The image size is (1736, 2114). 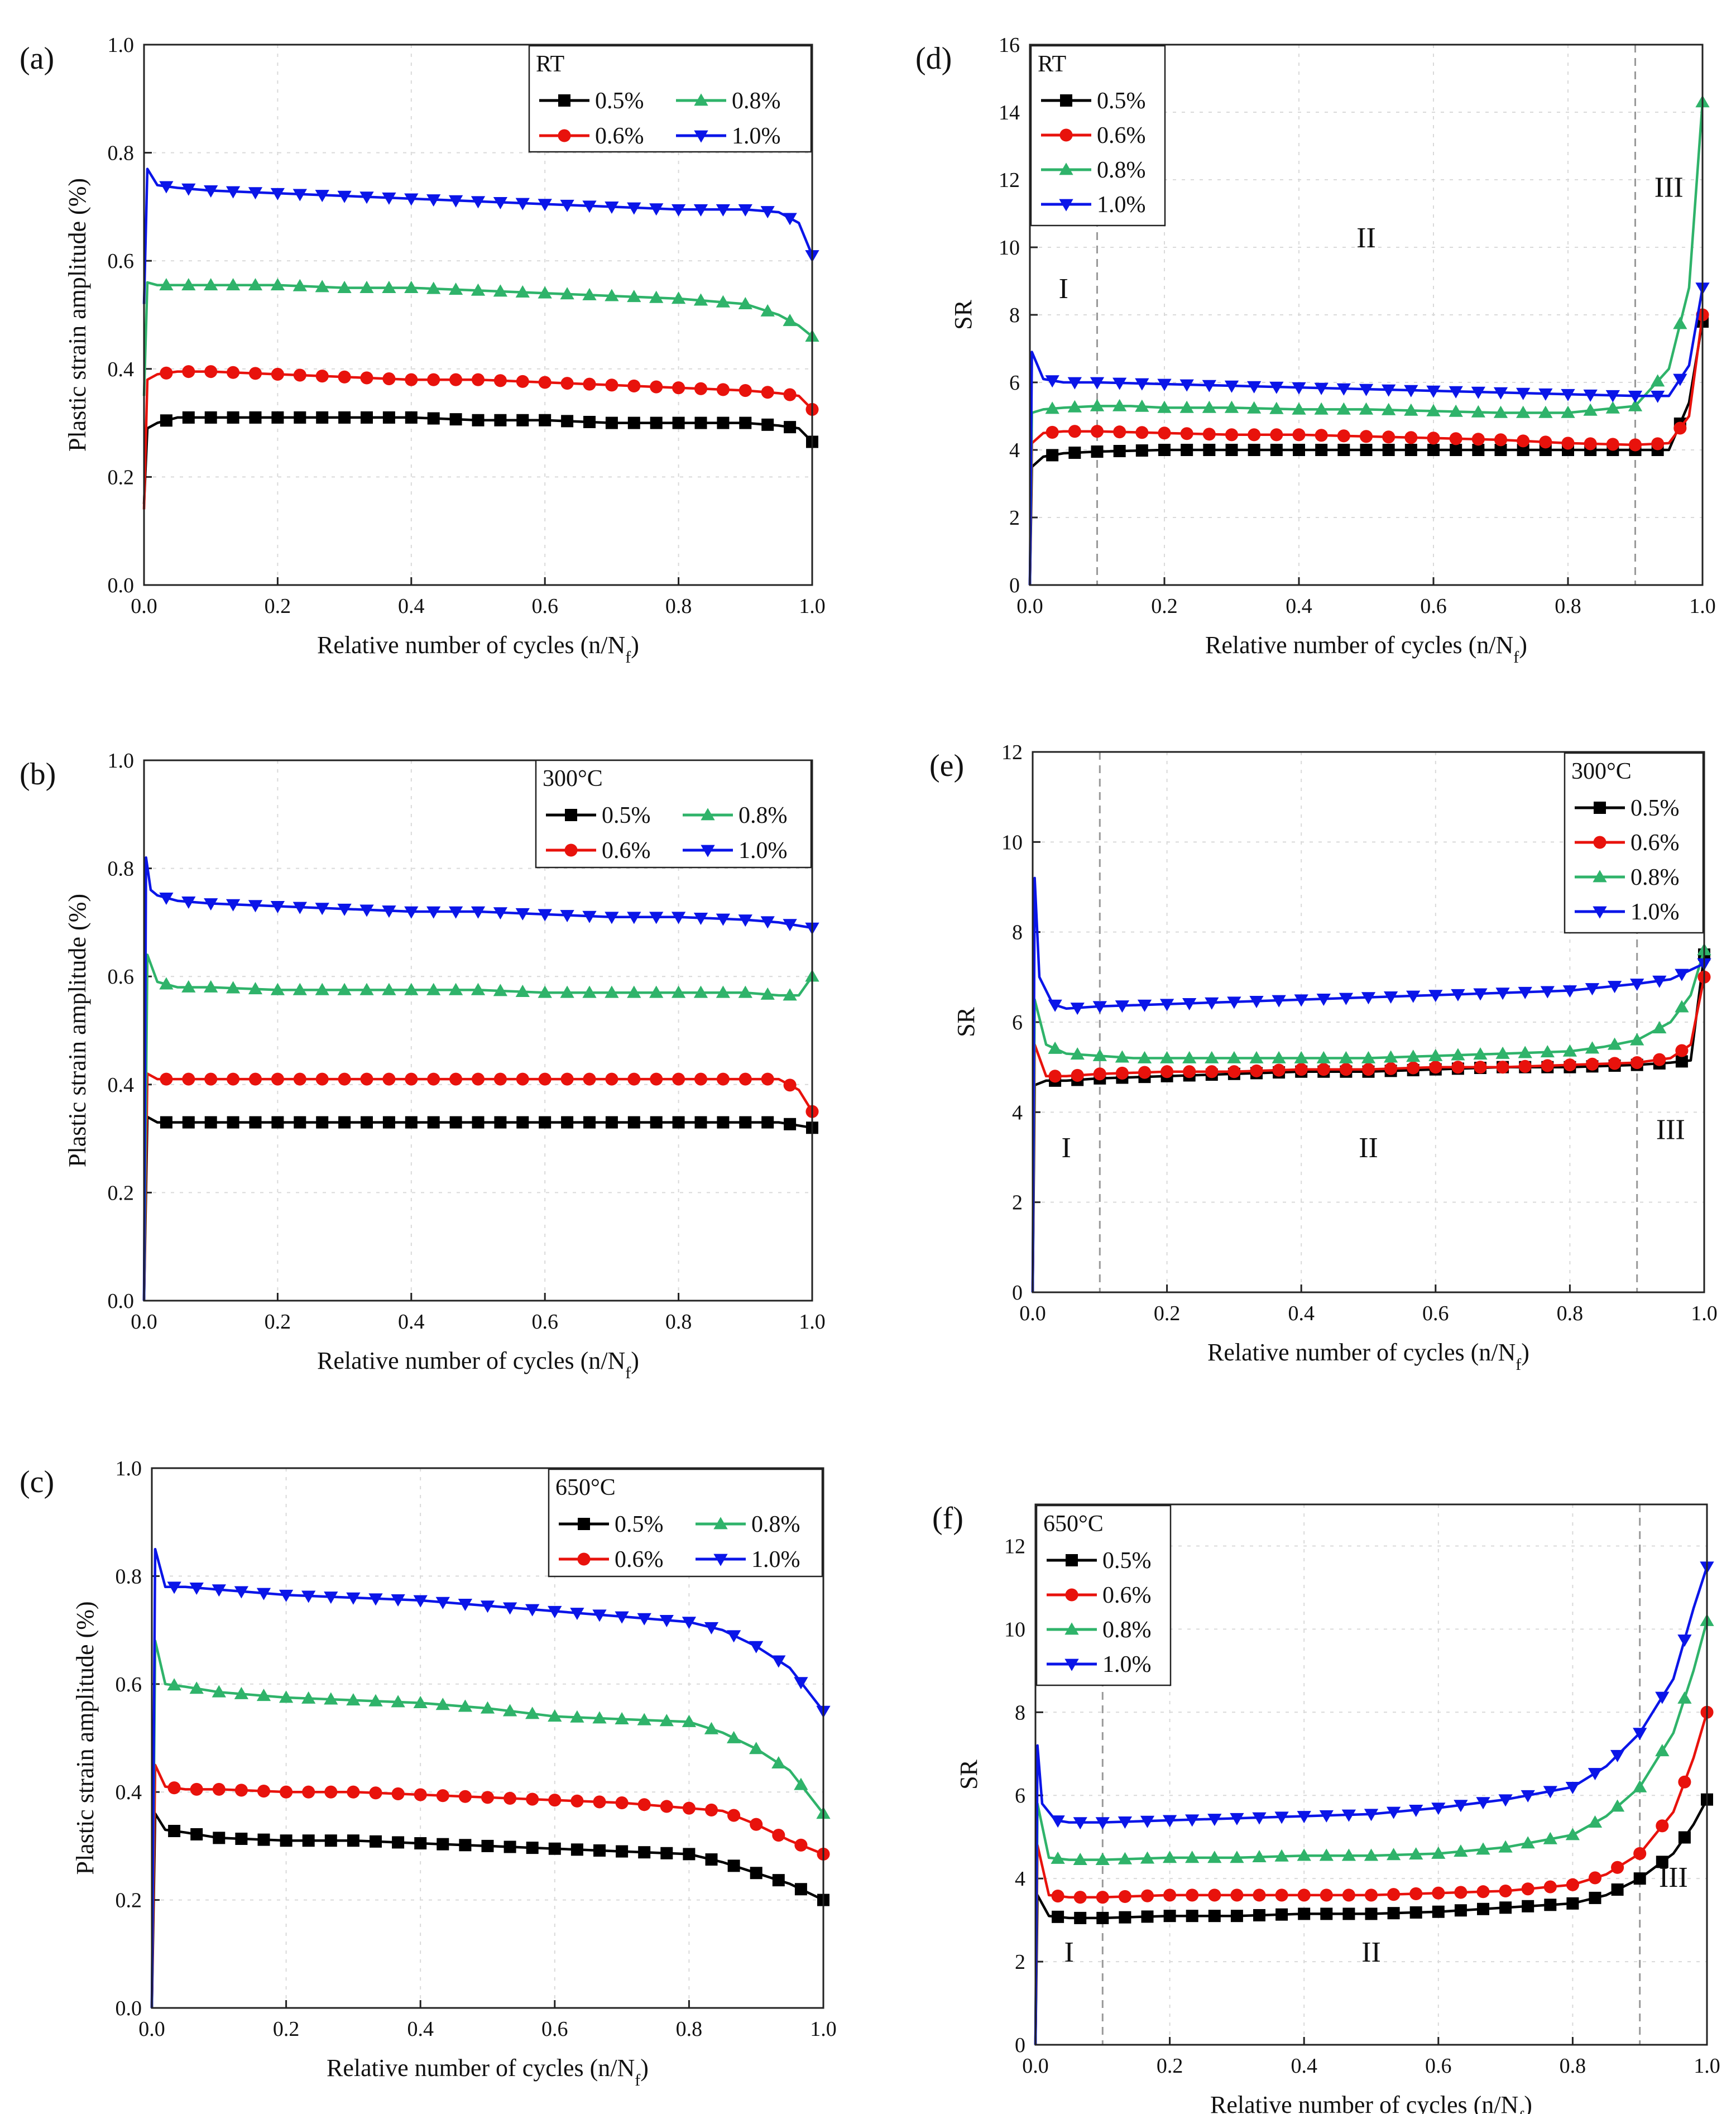 I want to click on legend-title: 300°C, so click(x=1601, y=771).